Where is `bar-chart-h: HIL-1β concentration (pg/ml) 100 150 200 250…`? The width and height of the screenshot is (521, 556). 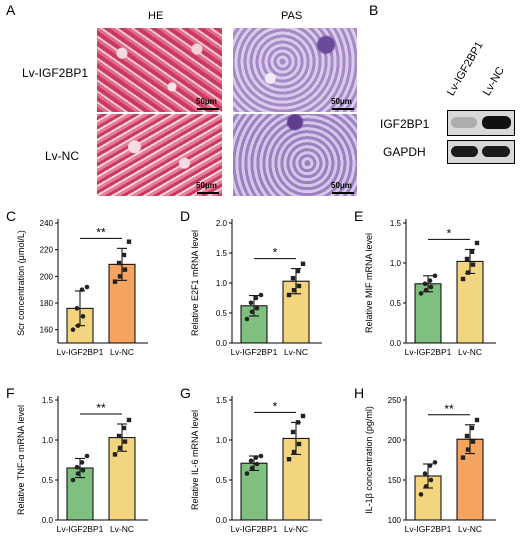 bar-chart-h: HIL-1β concentration (pg/ml) 100 150 200 250… is located at coordinates (425, 459).